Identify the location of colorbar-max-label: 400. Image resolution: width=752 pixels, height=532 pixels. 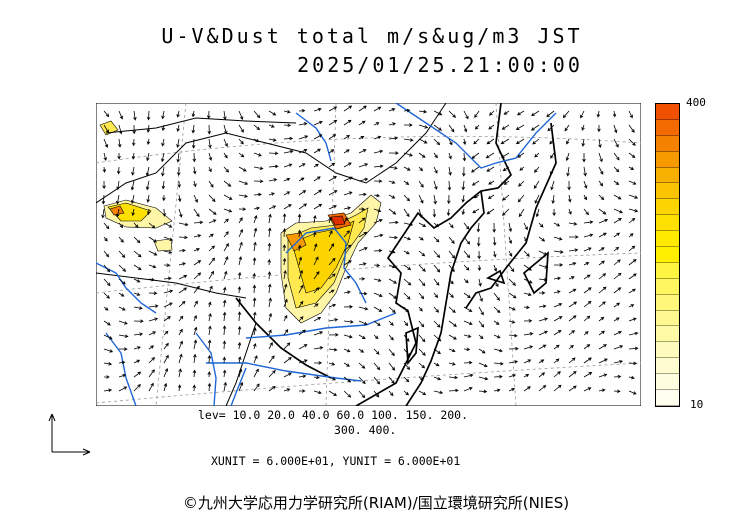
(696, 102).